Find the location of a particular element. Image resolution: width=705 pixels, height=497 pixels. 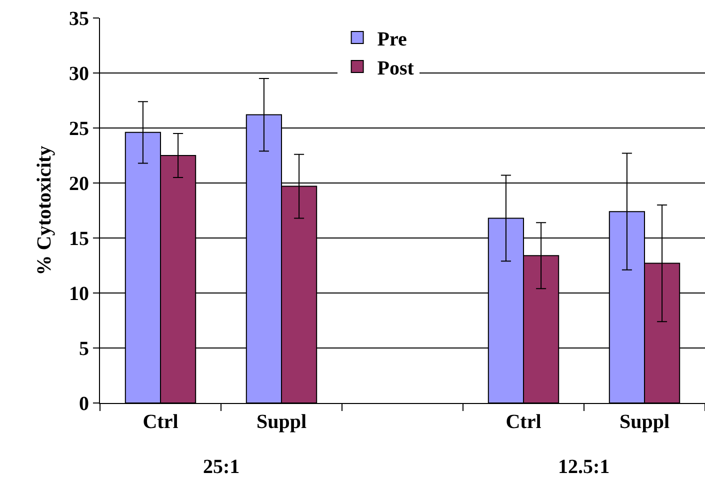

text: 12.5:1 is located at coordinates (584, 467).